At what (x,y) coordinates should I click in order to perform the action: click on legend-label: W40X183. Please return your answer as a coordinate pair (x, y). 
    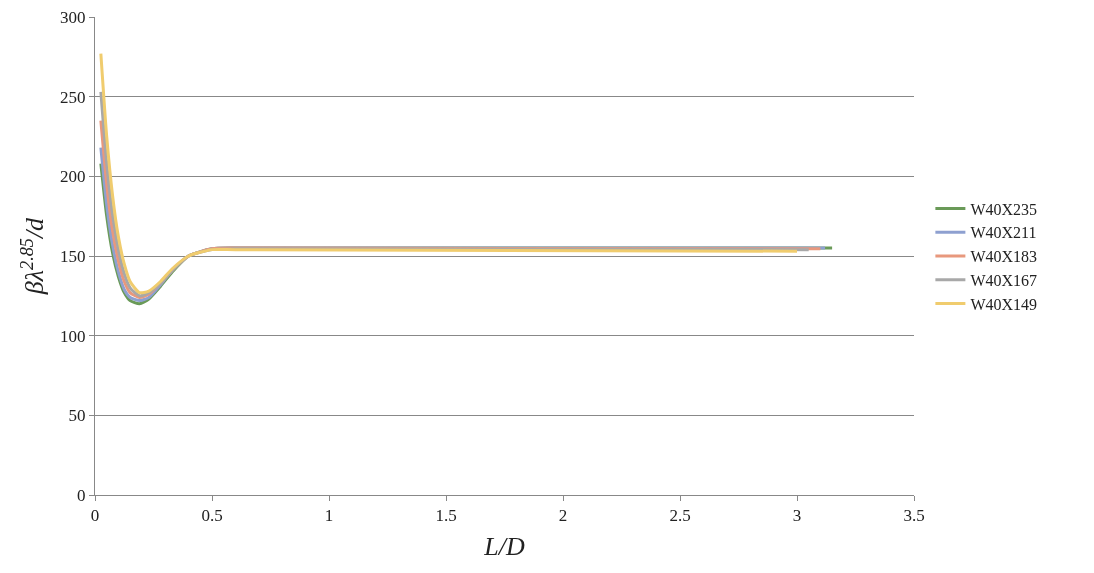
    Looking at the image, I should click on (1004, 257).